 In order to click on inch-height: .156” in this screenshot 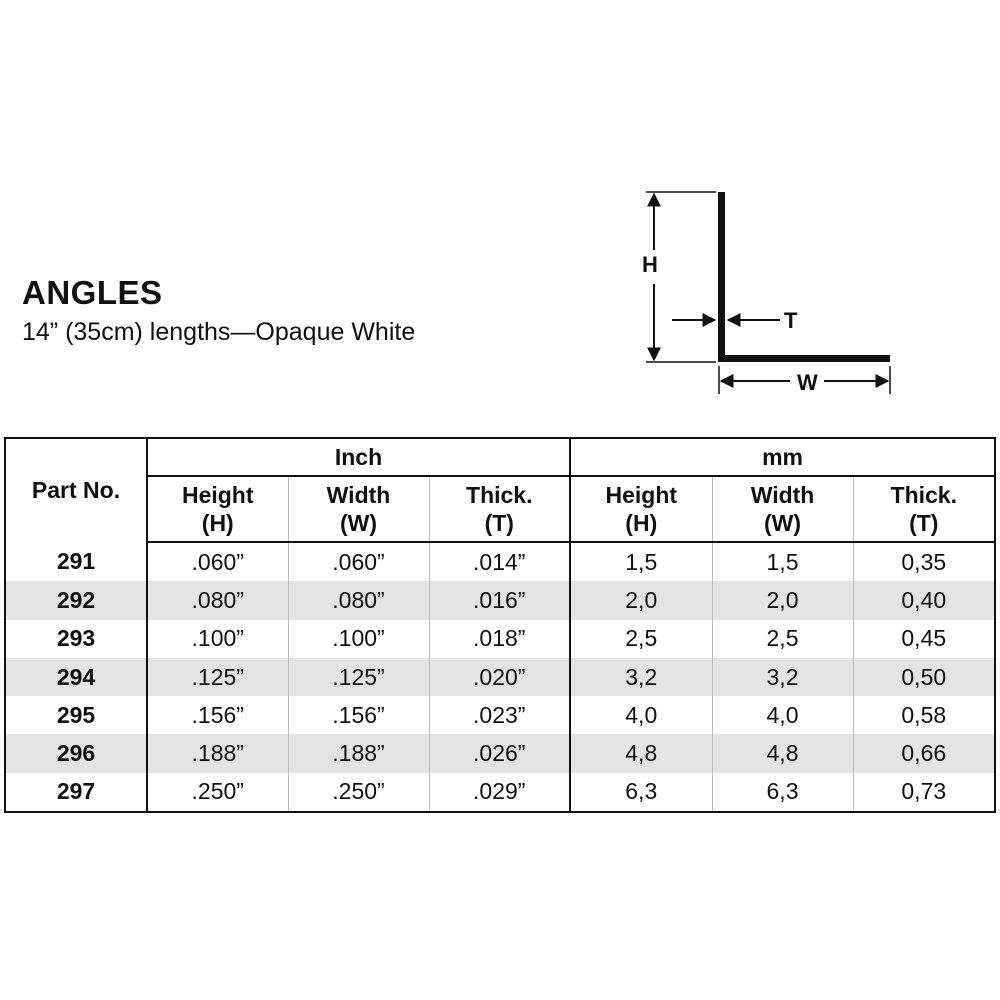, I will do `click(217, 715)`.